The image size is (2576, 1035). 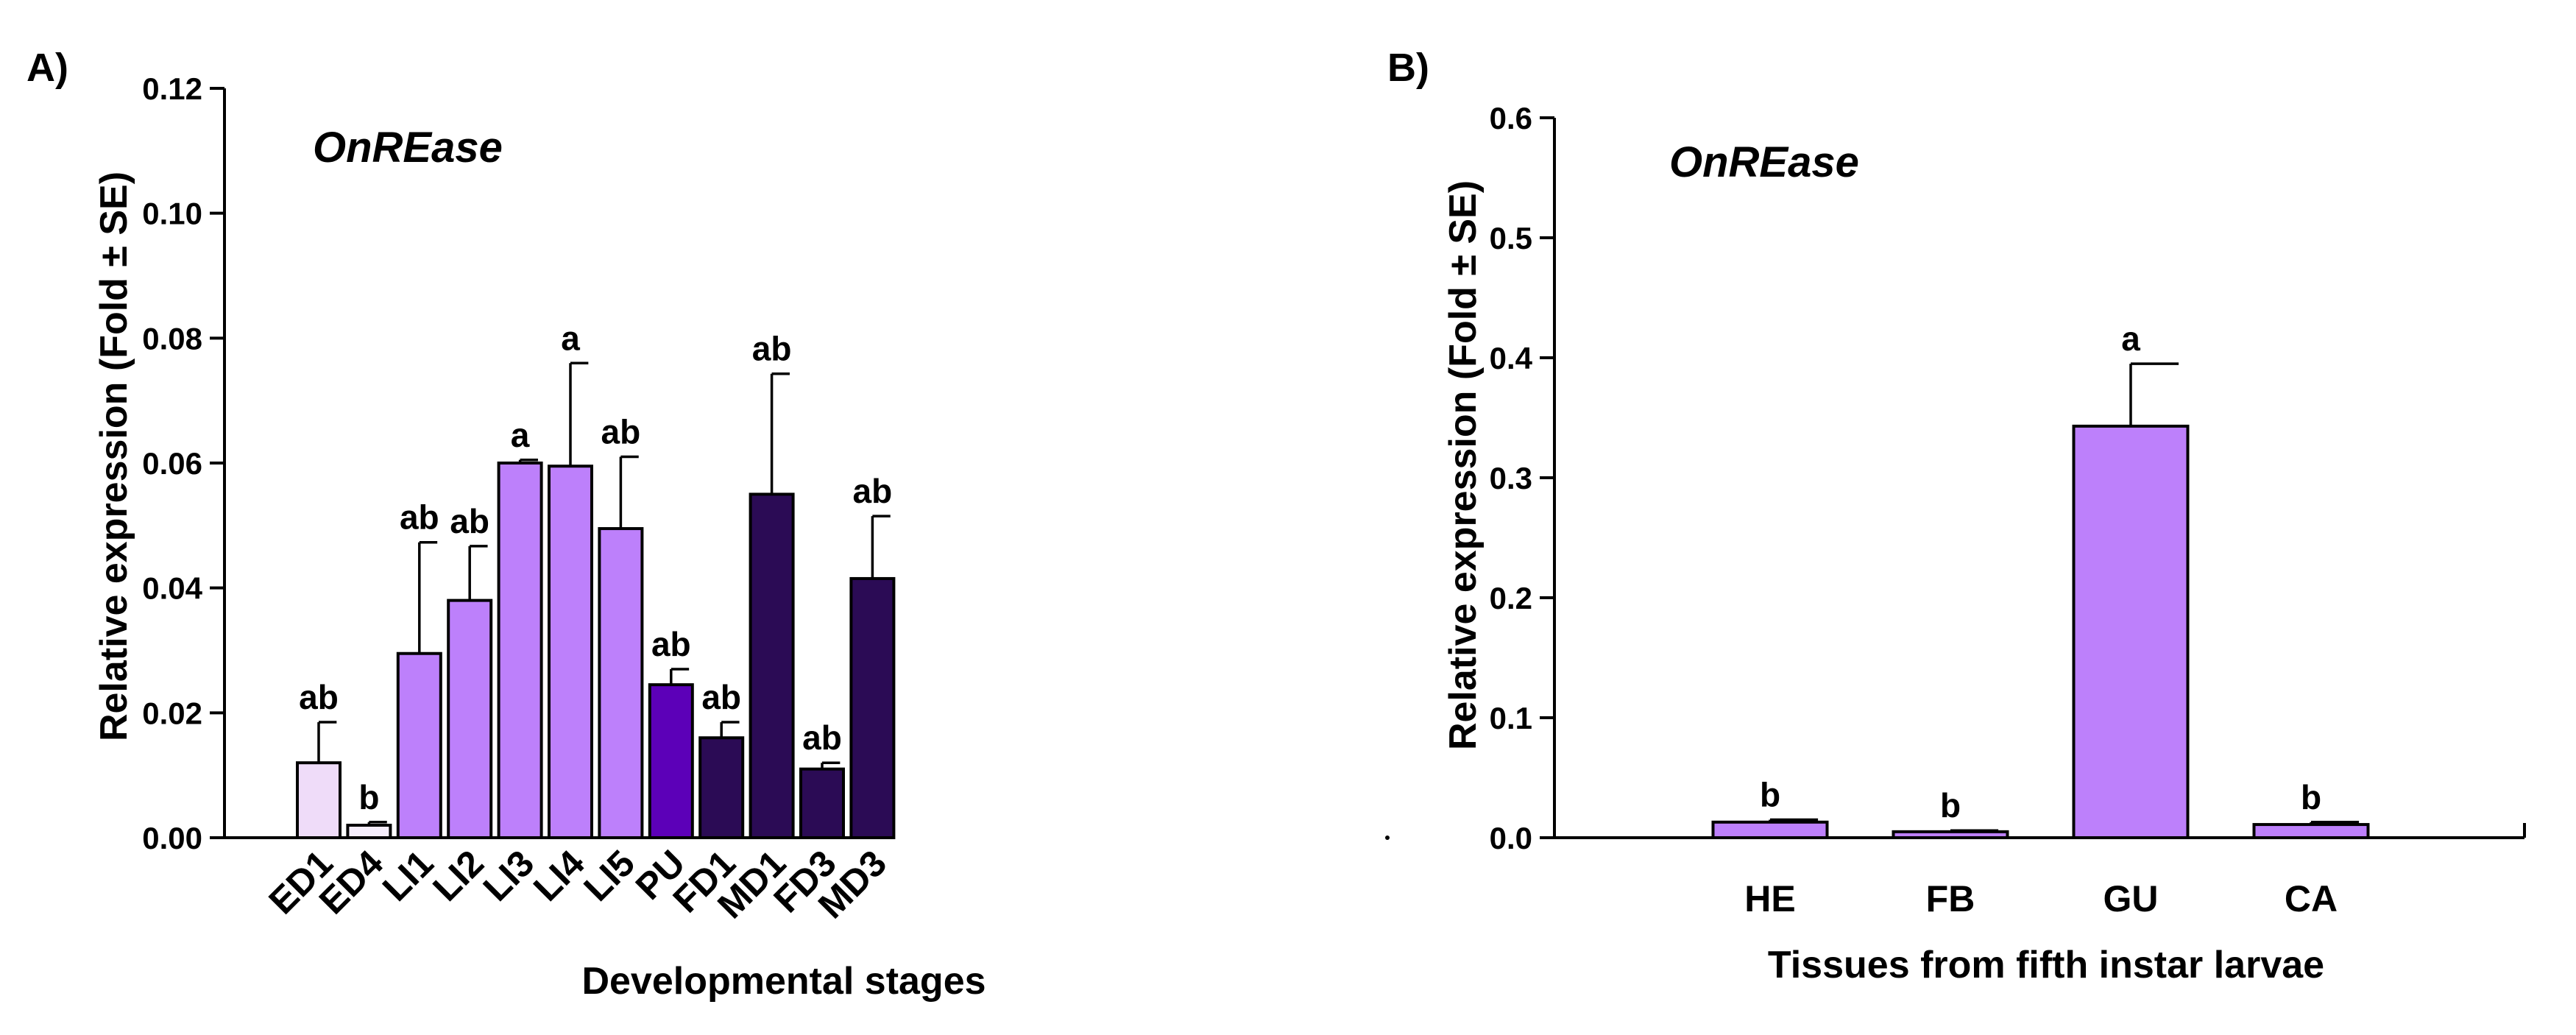 What do you see at coordinates (2046, 965) in the screenshot?
I see `panel-b-x-axis-title: Tissues from fifth instar larvae` at bounding box center [2046, 965].